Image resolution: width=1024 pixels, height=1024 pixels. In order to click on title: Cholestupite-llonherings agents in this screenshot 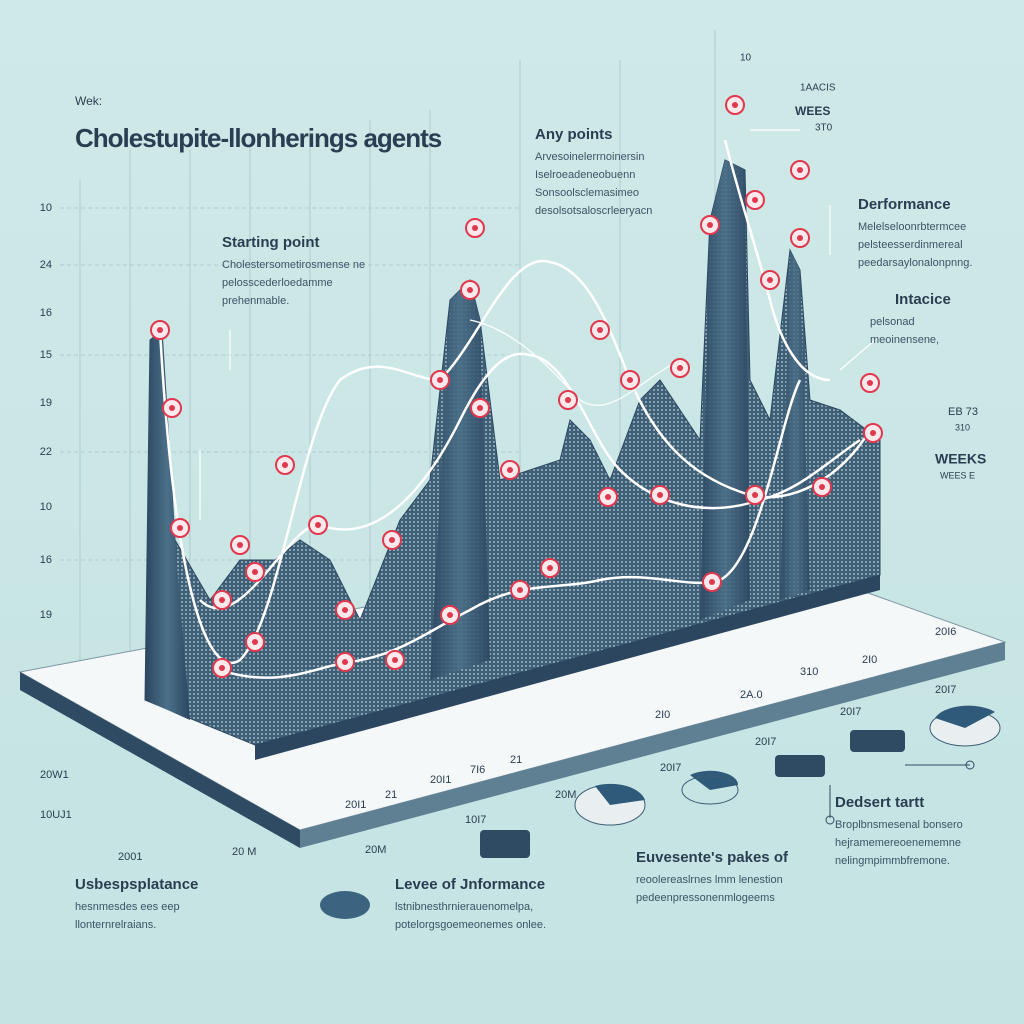, I will do `click(258, 138)`.